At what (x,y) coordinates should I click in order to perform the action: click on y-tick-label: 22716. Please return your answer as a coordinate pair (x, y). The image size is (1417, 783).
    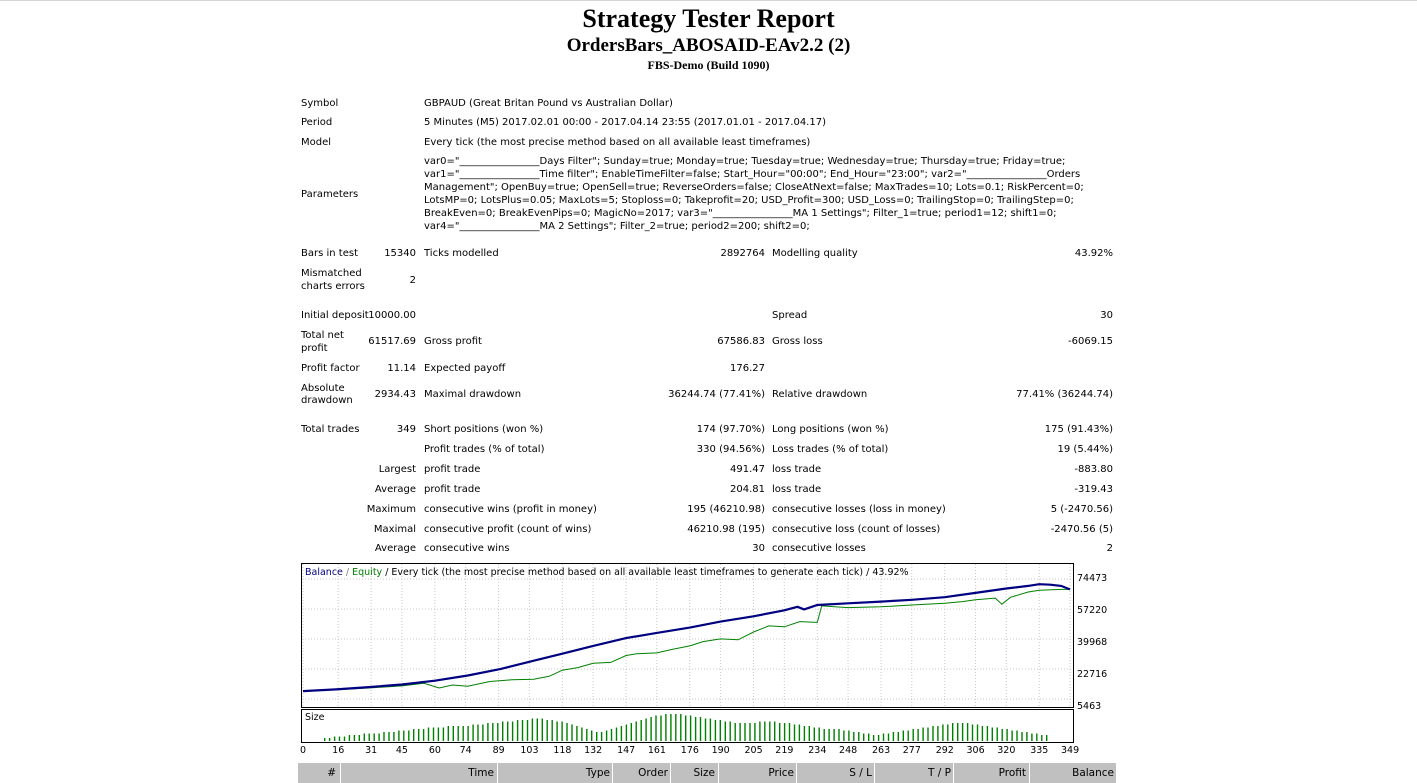
    Looking at the image, I should click on (1092, 674).